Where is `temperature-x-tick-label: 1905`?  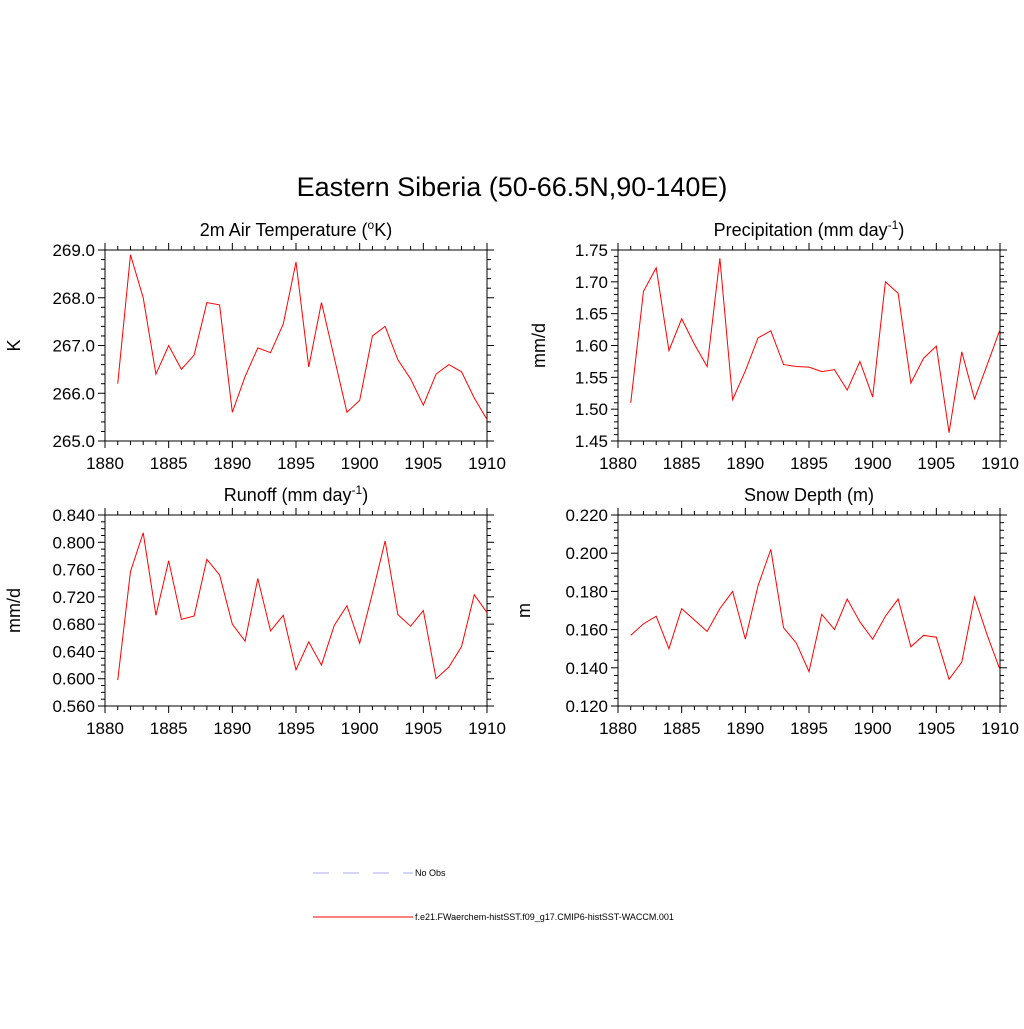 temperature-x-tick-label: 1905 is located at coordinates (423, 463).